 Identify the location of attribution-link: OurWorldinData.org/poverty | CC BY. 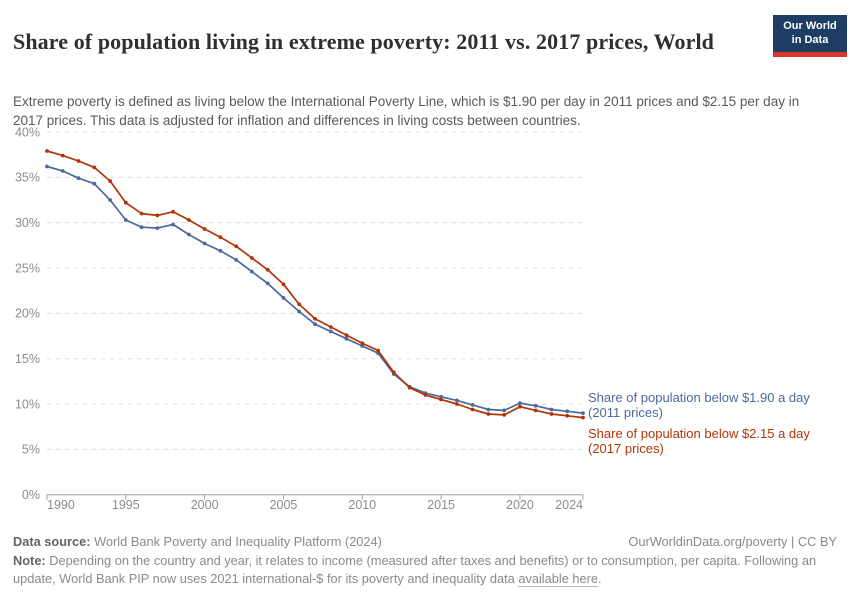
(732, 541).